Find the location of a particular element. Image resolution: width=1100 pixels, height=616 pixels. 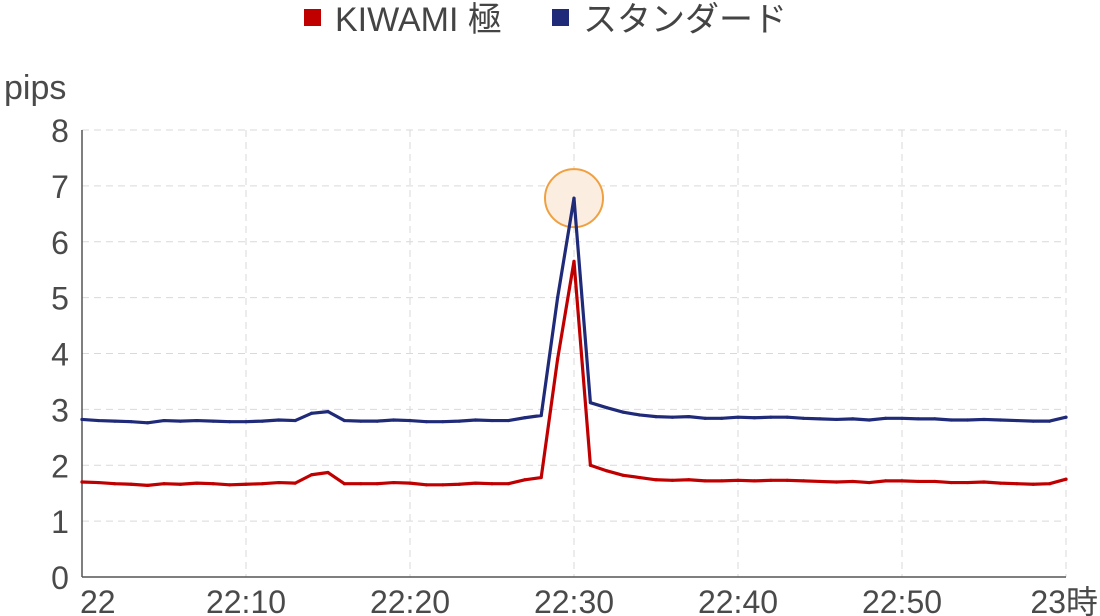

x-tick-label: 22:20 is located at coordinates (410, 600).